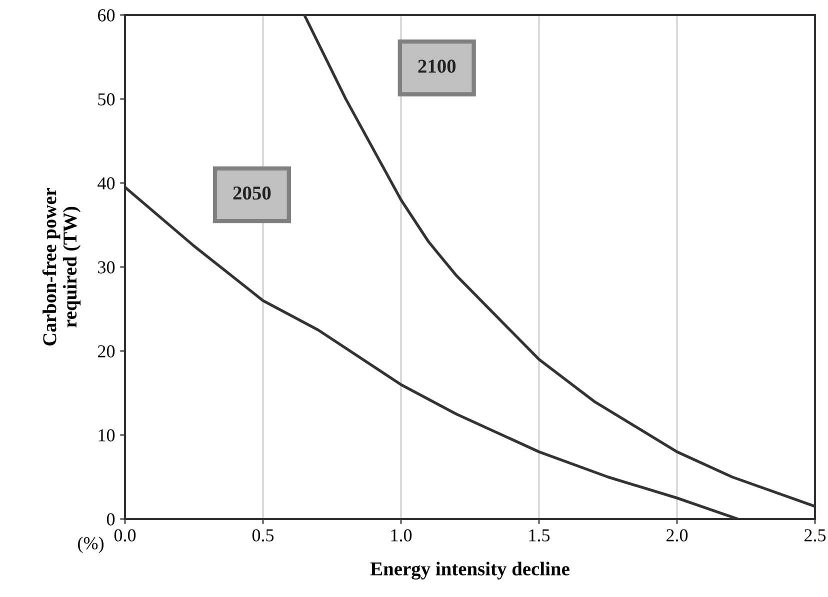  Describe the element at coordinates (677, 535) in the screenshot. I see `x-tick-label: 2.0` at that location.